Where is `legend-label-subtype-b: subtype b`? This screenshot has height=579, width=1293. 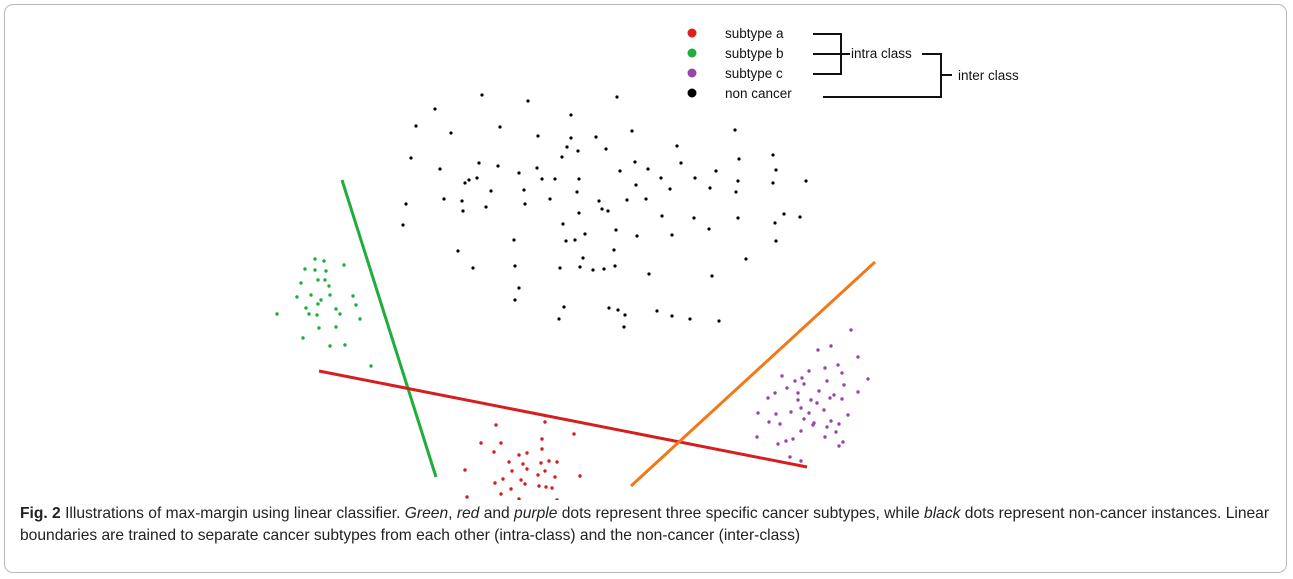
legend-label-subtype-b: subtype b is located at coordinates (754, 53).